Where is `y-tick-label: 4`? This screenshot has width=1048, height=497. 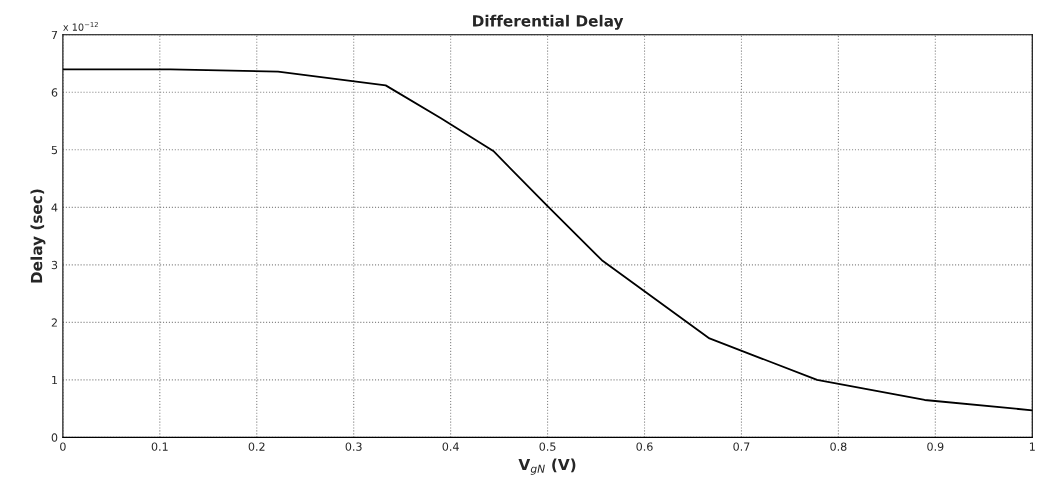 y-tick-label: 4 is located at coordinates (54, 207).